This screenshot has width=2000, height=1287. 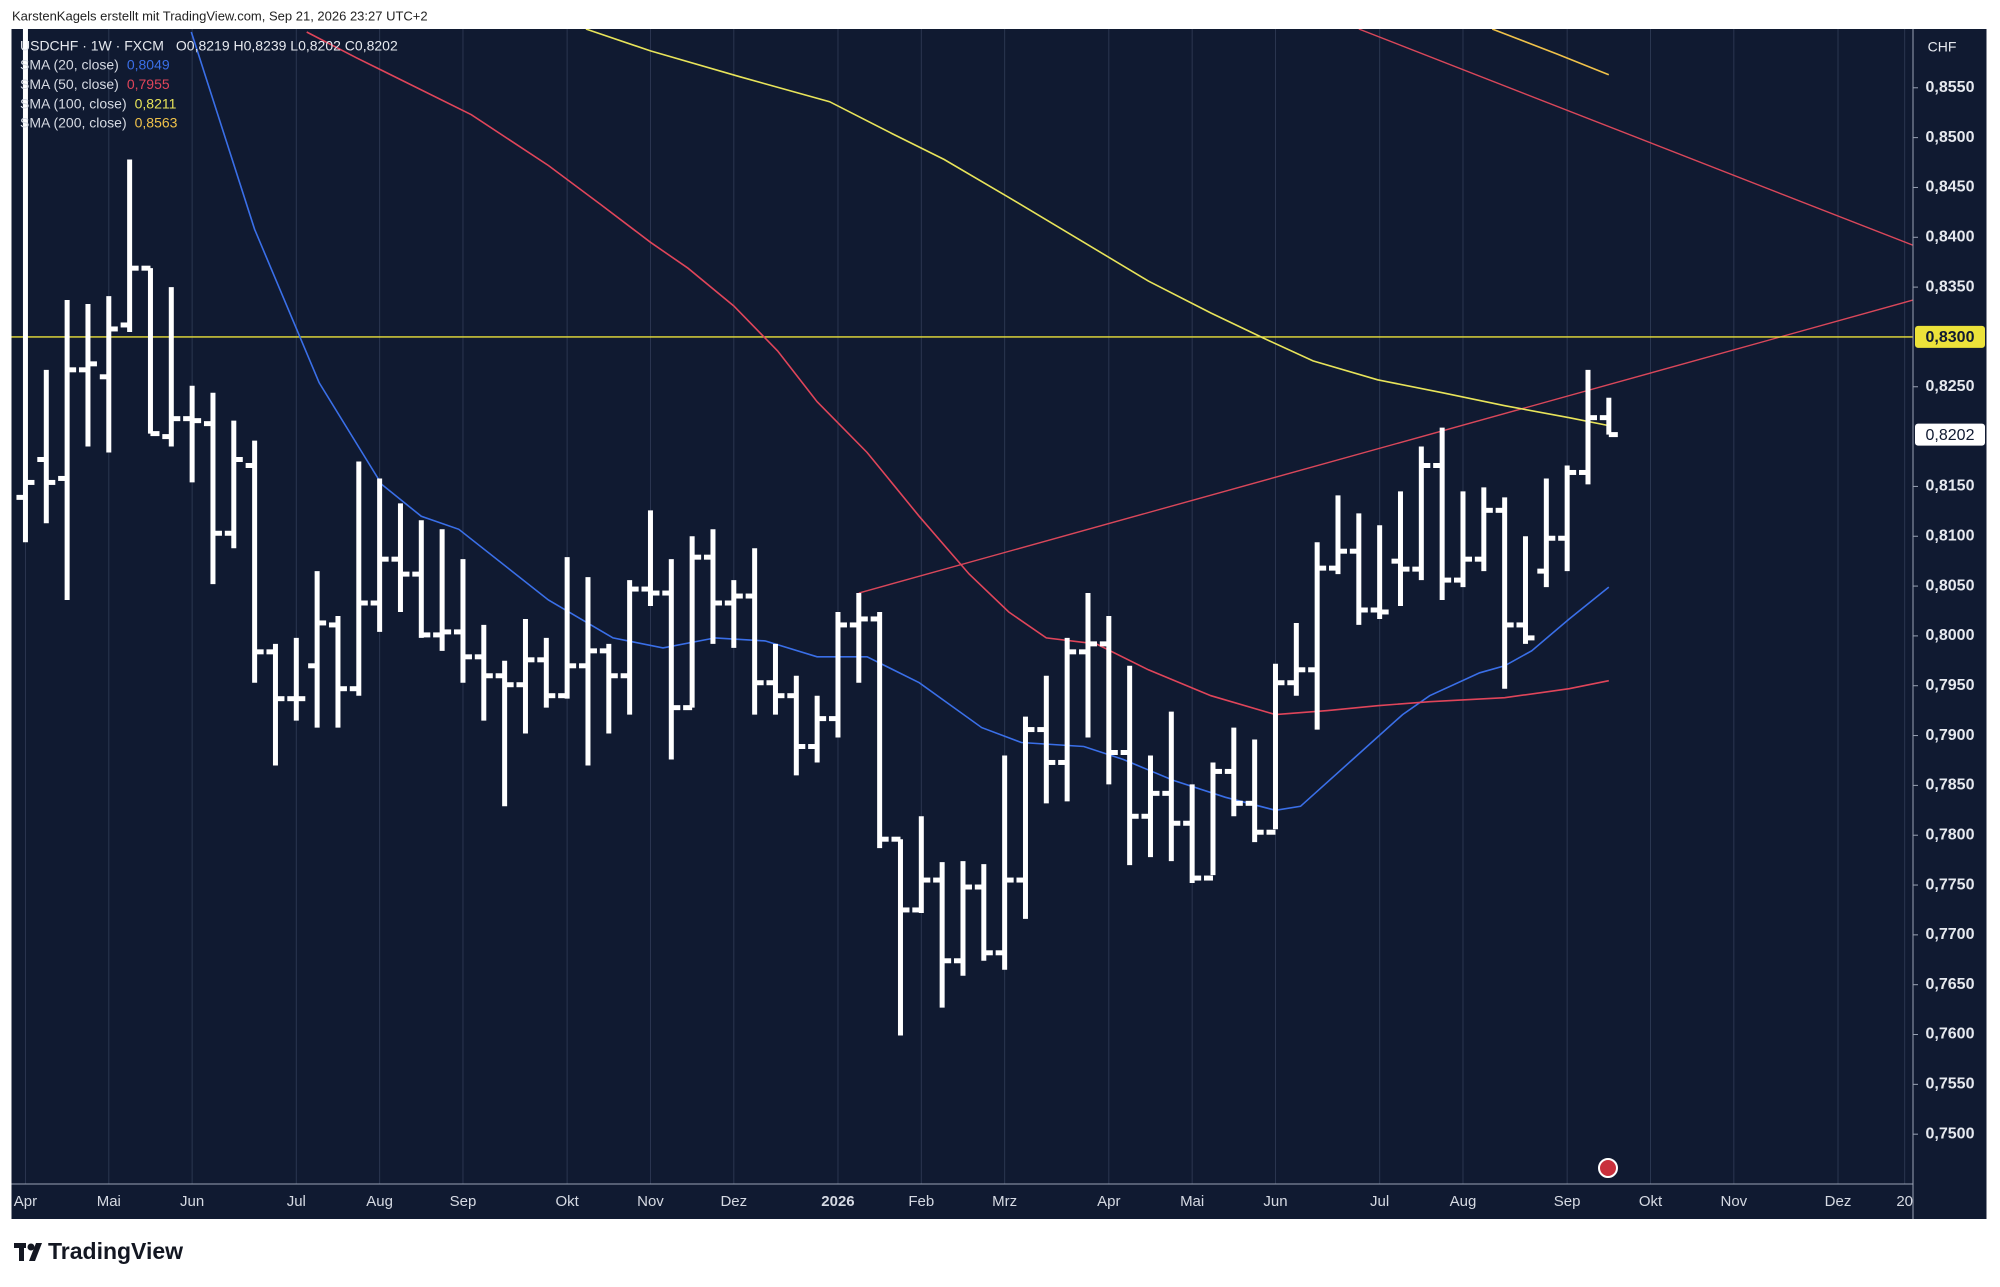 What do you see at coordinates (115, 1251) in the screenshot?
I see `brand-name: TradingView` at bounding box center [115, 1251].